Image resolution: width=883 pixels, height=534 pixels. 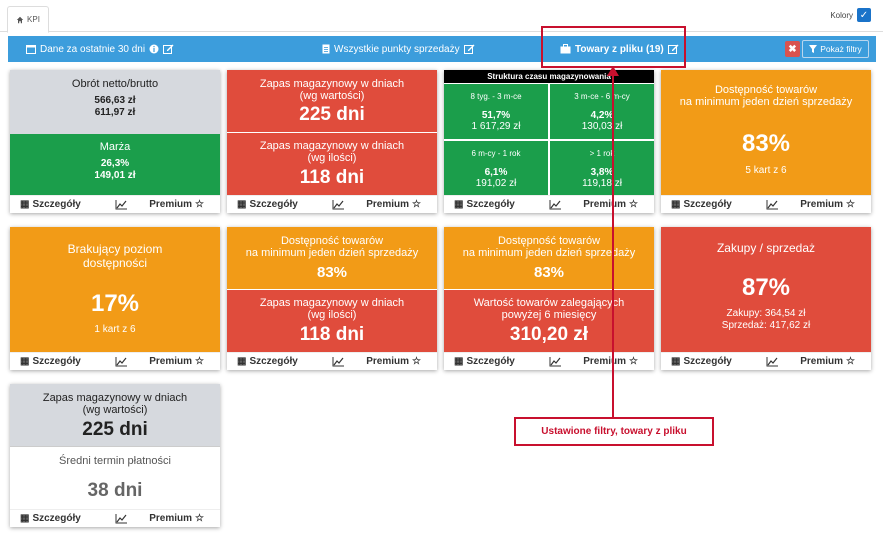 I want to click on annotation-callout: Ustawione filtry, towary z pliku, so click(x=614, y=431).